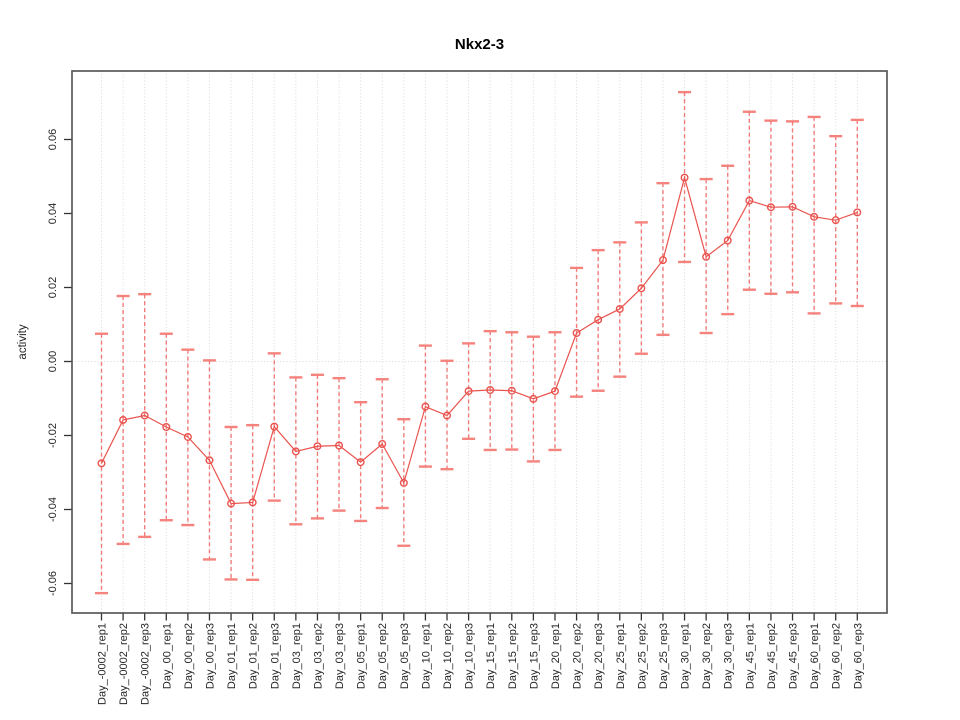 The image size is (960, 720). I want to click on x-tick-label: Day_45_rep1, so click(750, 656).